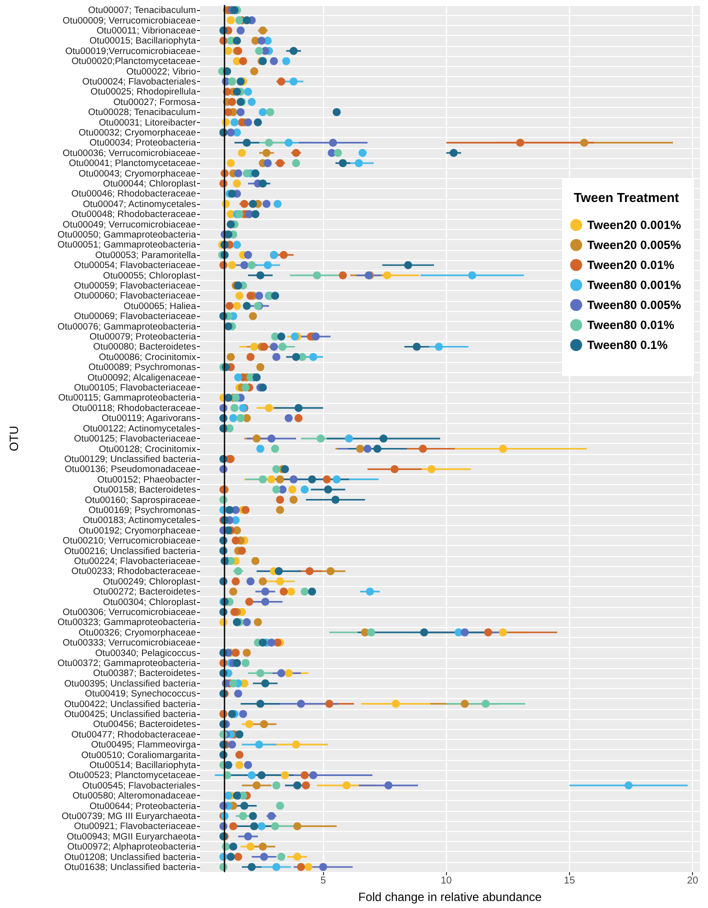  What do you see at coordinates (130, 469) in the screenshot?
I see `y-tick-label: Otu00136; Pseudomonadaceae` at bounding box center [130, 469].